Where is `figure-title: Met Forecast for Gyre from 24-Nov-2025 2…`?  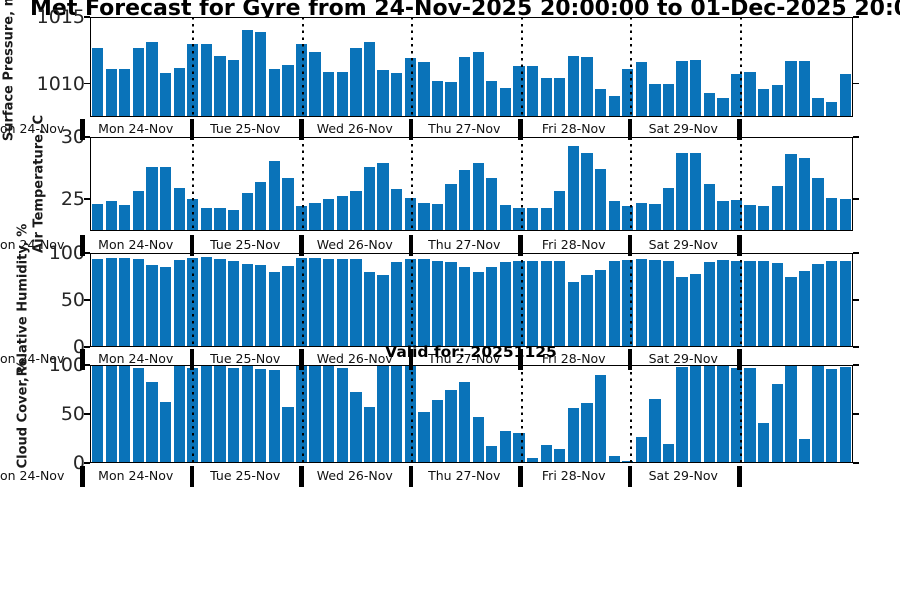
figure-title: Met Forecast for Gyre from 24-Nov-2025 2… is located at coordinates (465, 10).